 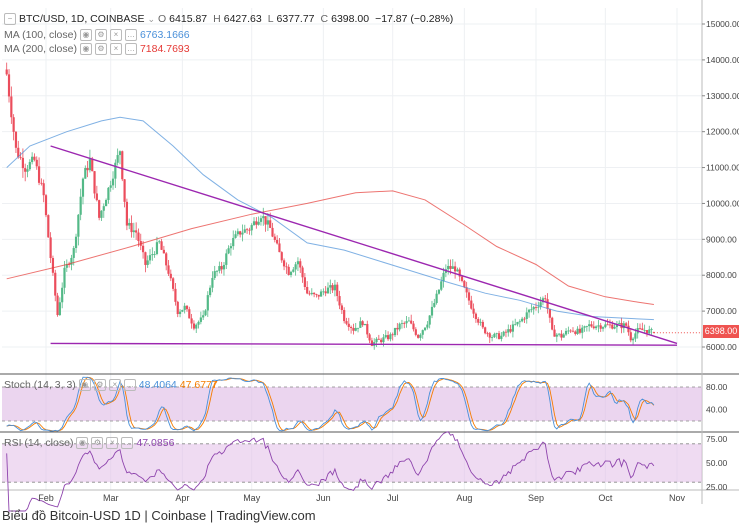 What do you see at coordinates (295, 19) in the screenshot?
I see `low-value: 6377.77` at bounding box center [295, 19].